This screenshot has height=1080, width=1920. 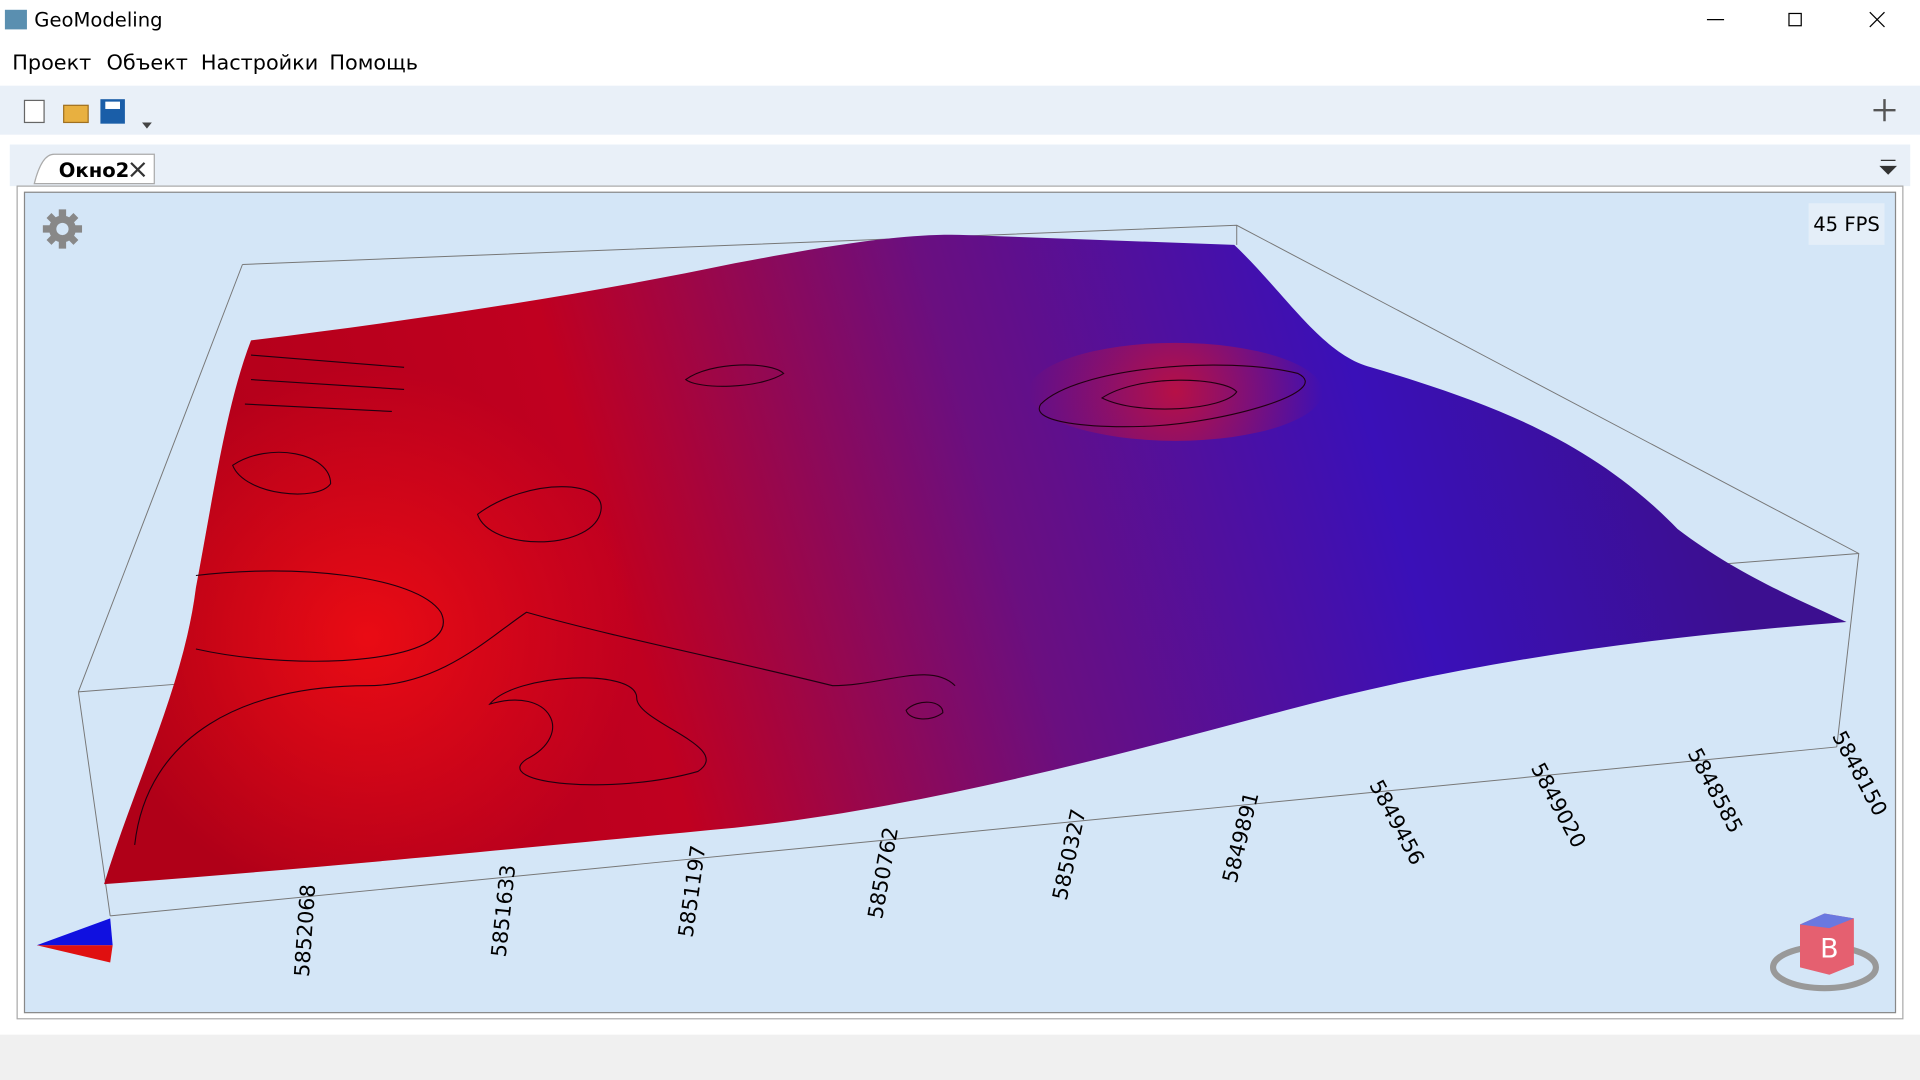 I want to click on tab-bar, so click(x=960, y=165).